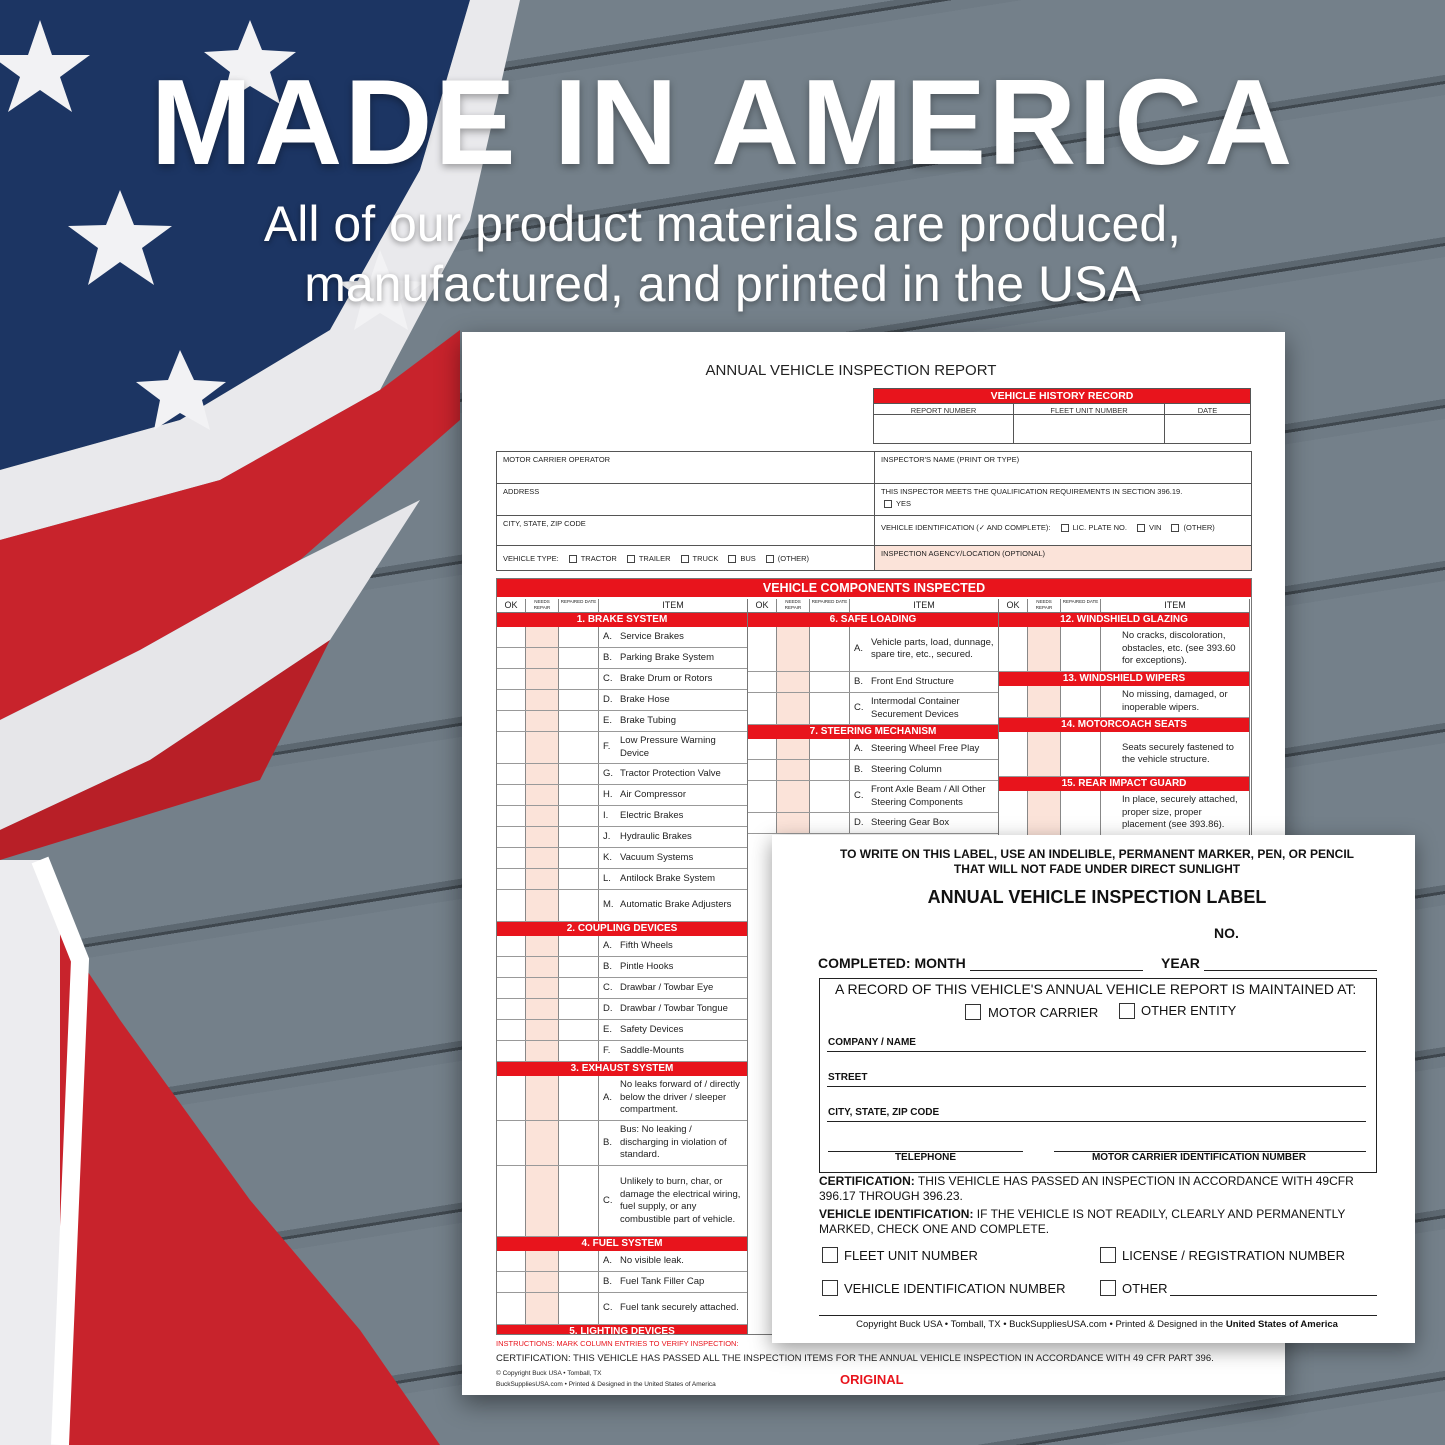  Describe the element at coordinates (705, 558) in the screenshot. I see `option: TRUCK` at that location.